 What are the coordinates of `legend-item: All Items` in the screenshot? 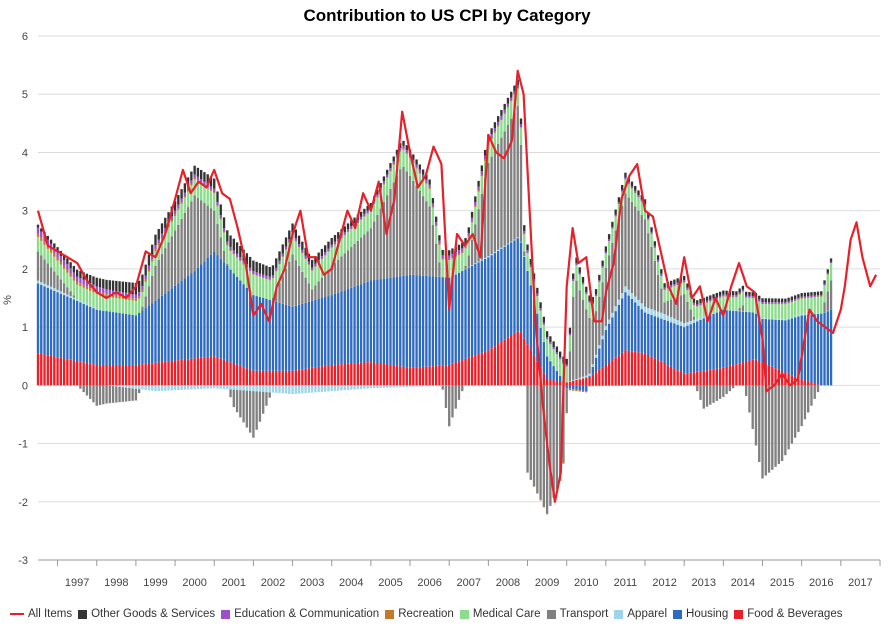 It's located at (41, 614).